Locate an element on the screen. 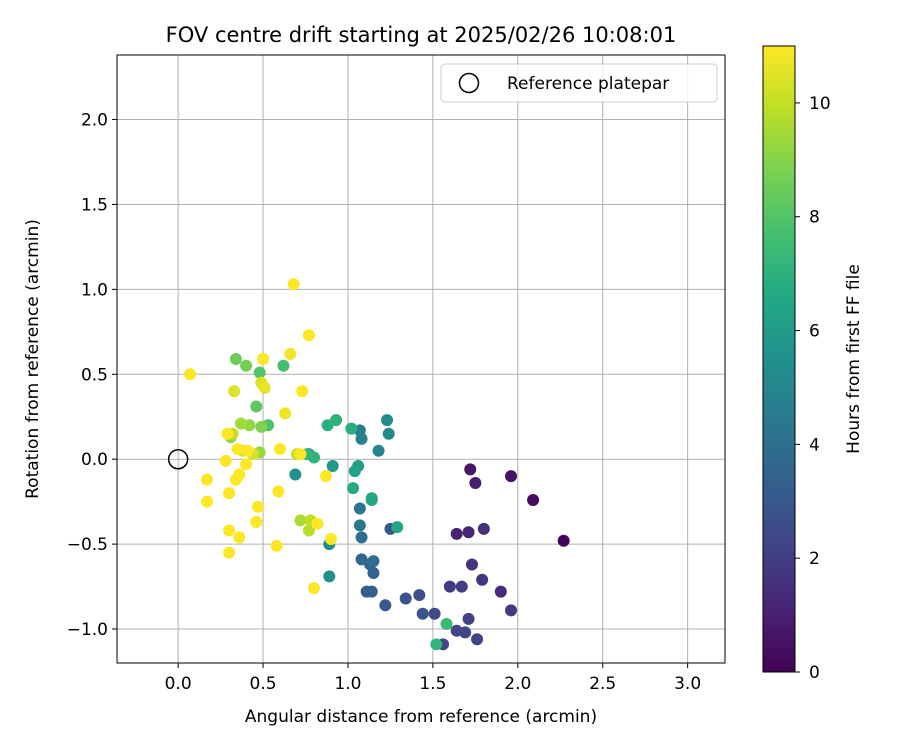 The height and width of the screenshot is (754, 900). colorbar-tick-label: 10 is located at coordinates (820, 104).